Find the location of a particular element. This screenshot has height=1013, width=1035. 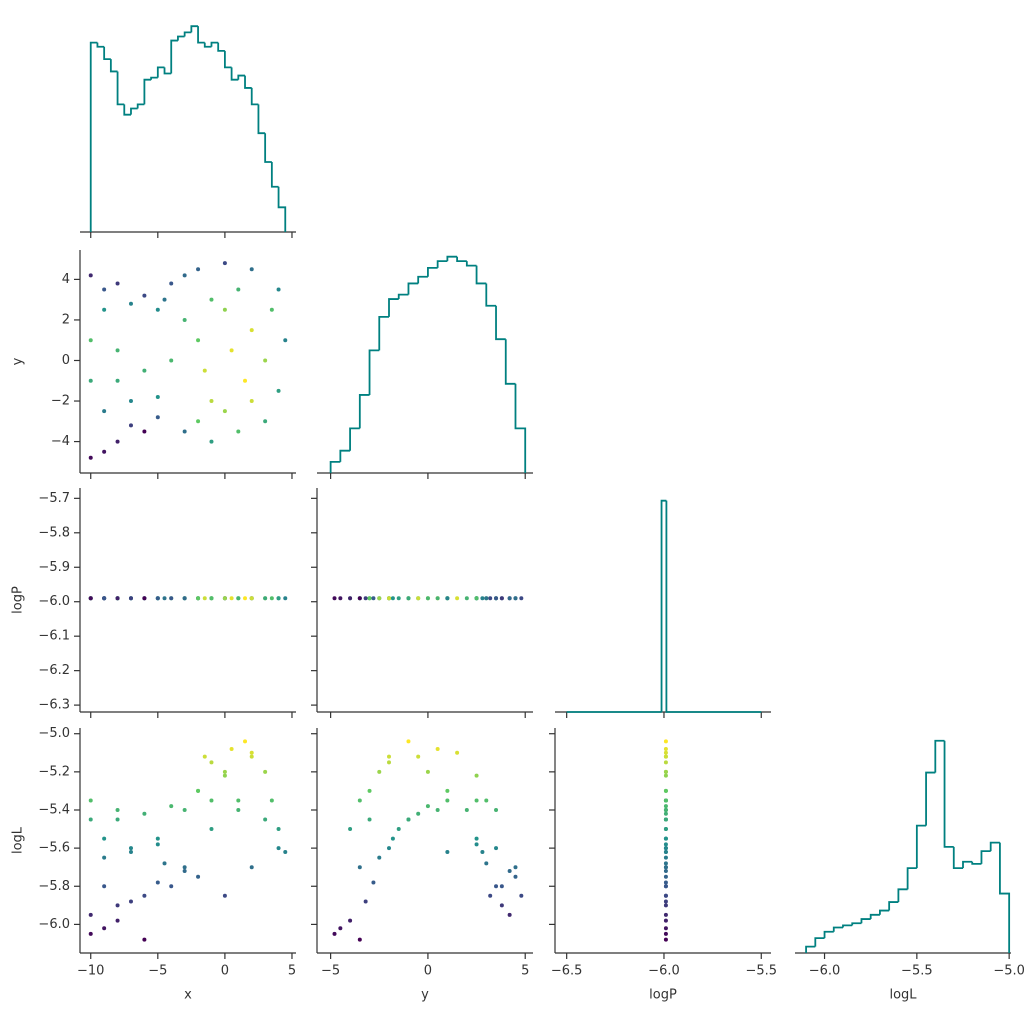

x-tick-label: −6.0 is located at coordinates (664, 971).